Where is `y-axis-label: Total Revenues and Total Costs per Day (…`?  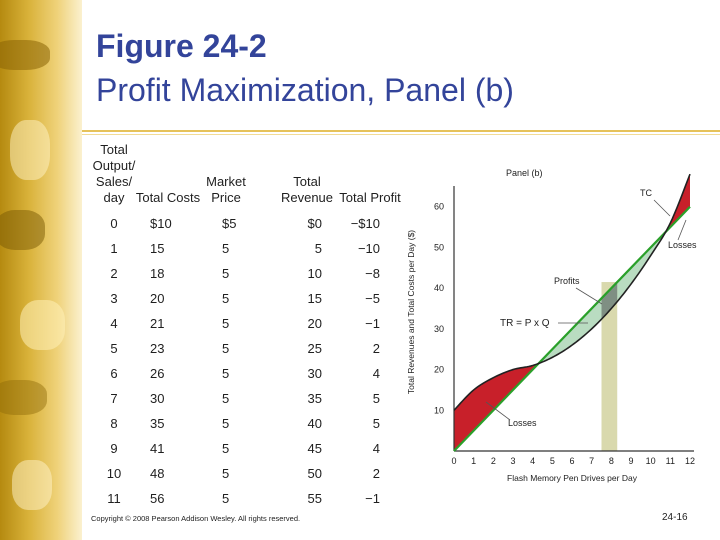
y-axis-label: Total Revenues and Total Costs per Day (… is located at coordinates (411, 312).